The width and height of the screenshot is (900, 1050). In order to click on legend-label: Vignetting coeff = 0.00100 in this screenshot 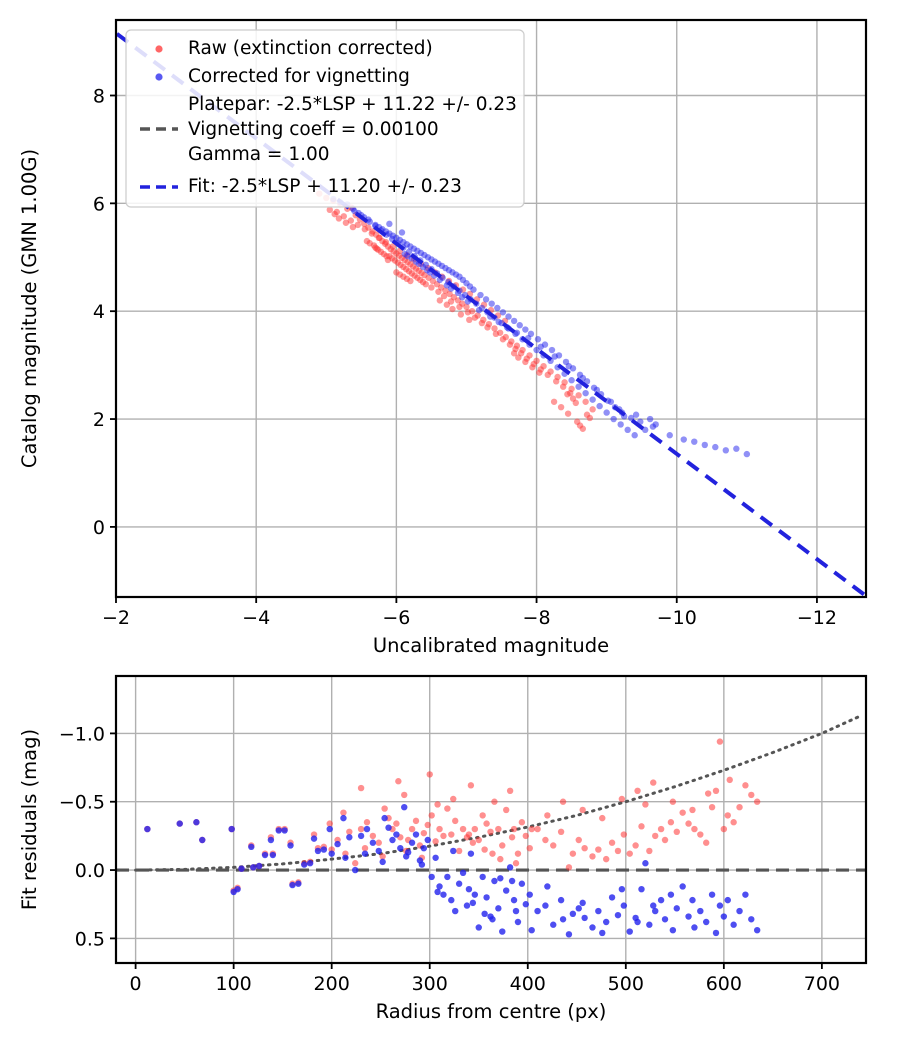, I will do `click(313, 129)`.